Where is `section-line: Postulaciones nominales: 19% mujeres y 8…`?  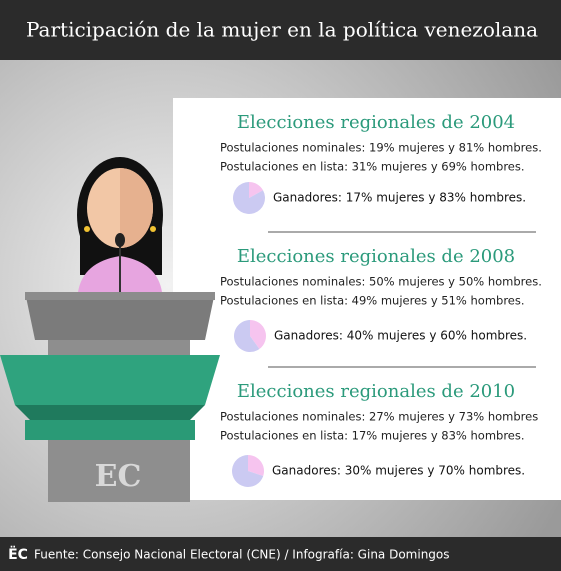
section-line: Postulaciones nominales: 19% mujeres y 8… is located at coordinates (381, 148).